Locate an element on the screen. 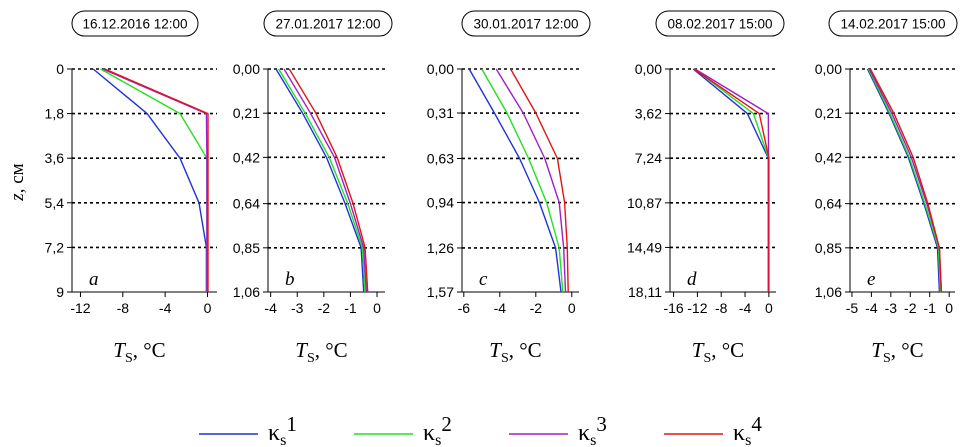 The height and width of the screenshot is (447, 971). y-tick-label: 7,2 is located at coordinates (55, 247).